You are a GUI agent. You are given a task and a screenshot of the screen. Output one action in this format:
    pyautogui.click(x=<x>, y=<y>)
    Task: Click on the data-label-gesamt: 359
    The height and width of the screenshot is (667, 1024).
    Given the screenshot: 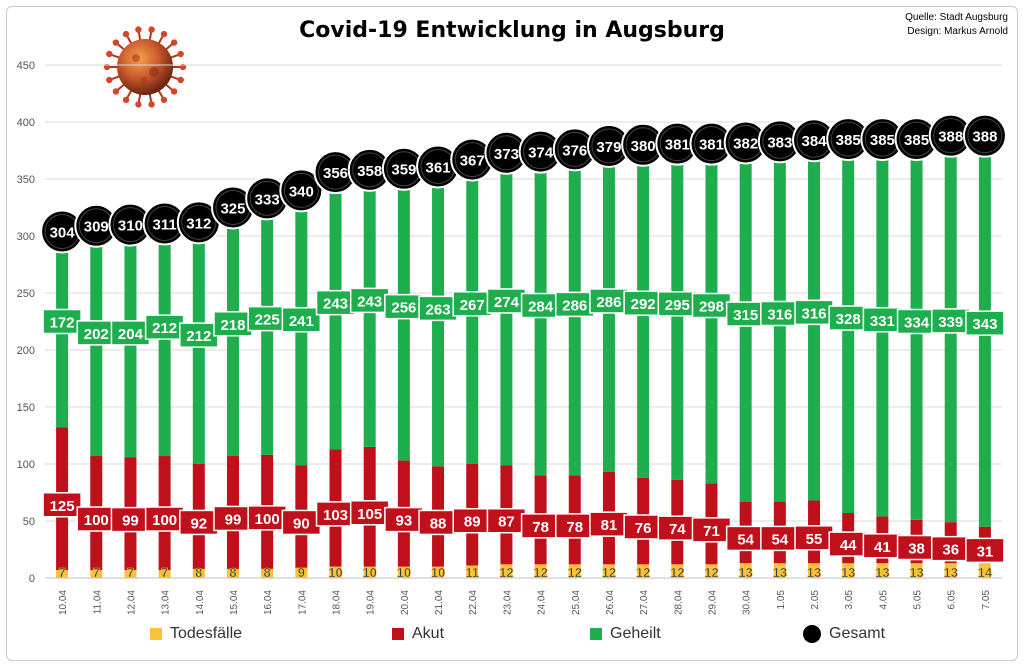 What is the action you would take?
    pyautogui.click(x=403, y=170)
    